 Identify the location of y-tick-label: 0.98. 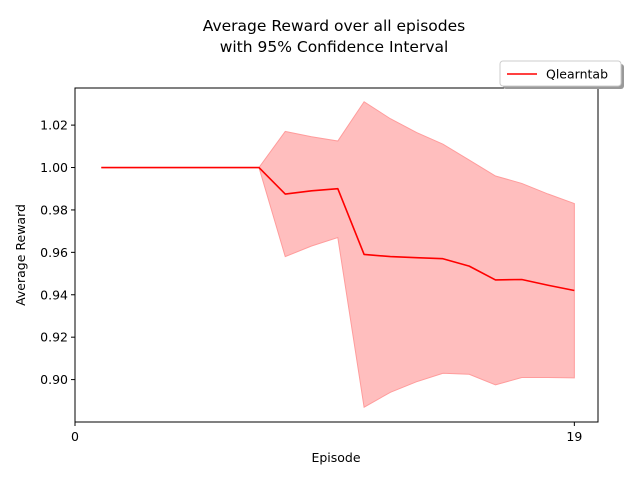
(54, 209).